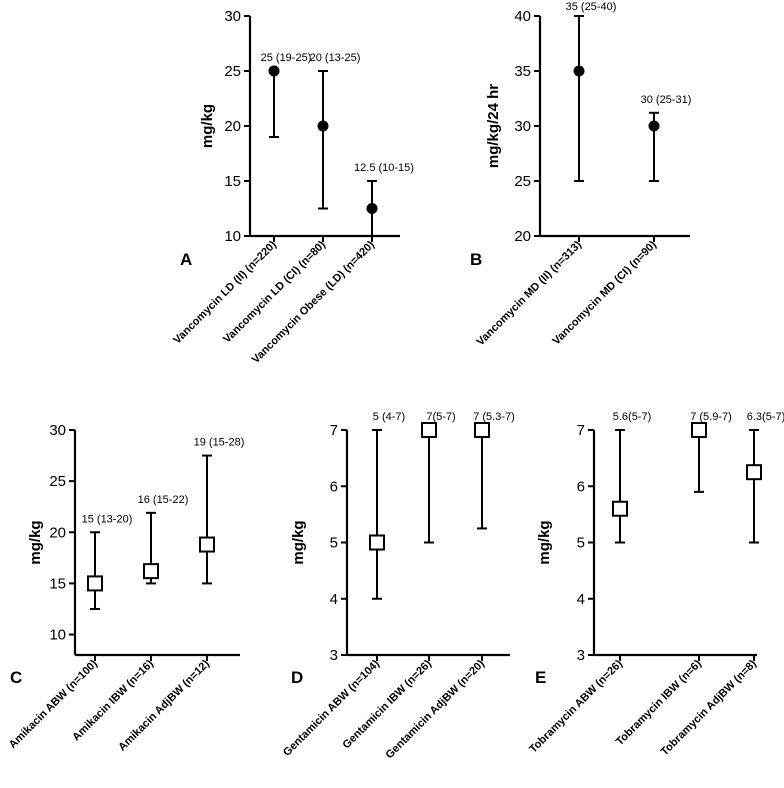  I want to click on data-label: 15 (13-20), so click(107, 519).